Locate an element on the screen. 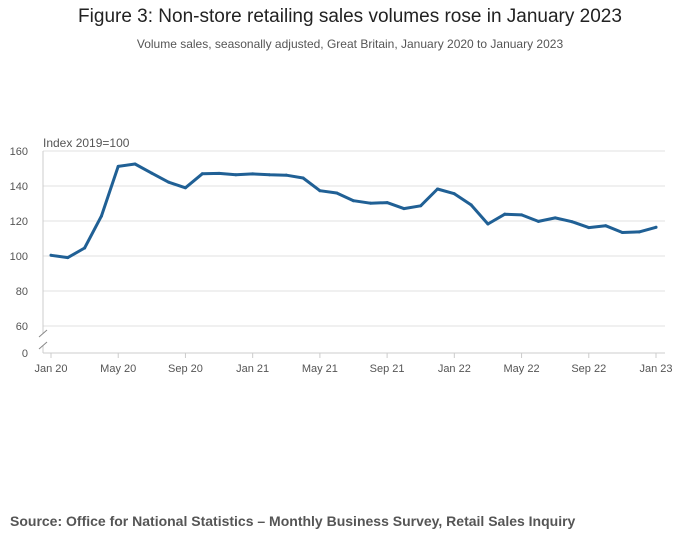  y-tick-label: 140 is located at coordinates (19, 187).